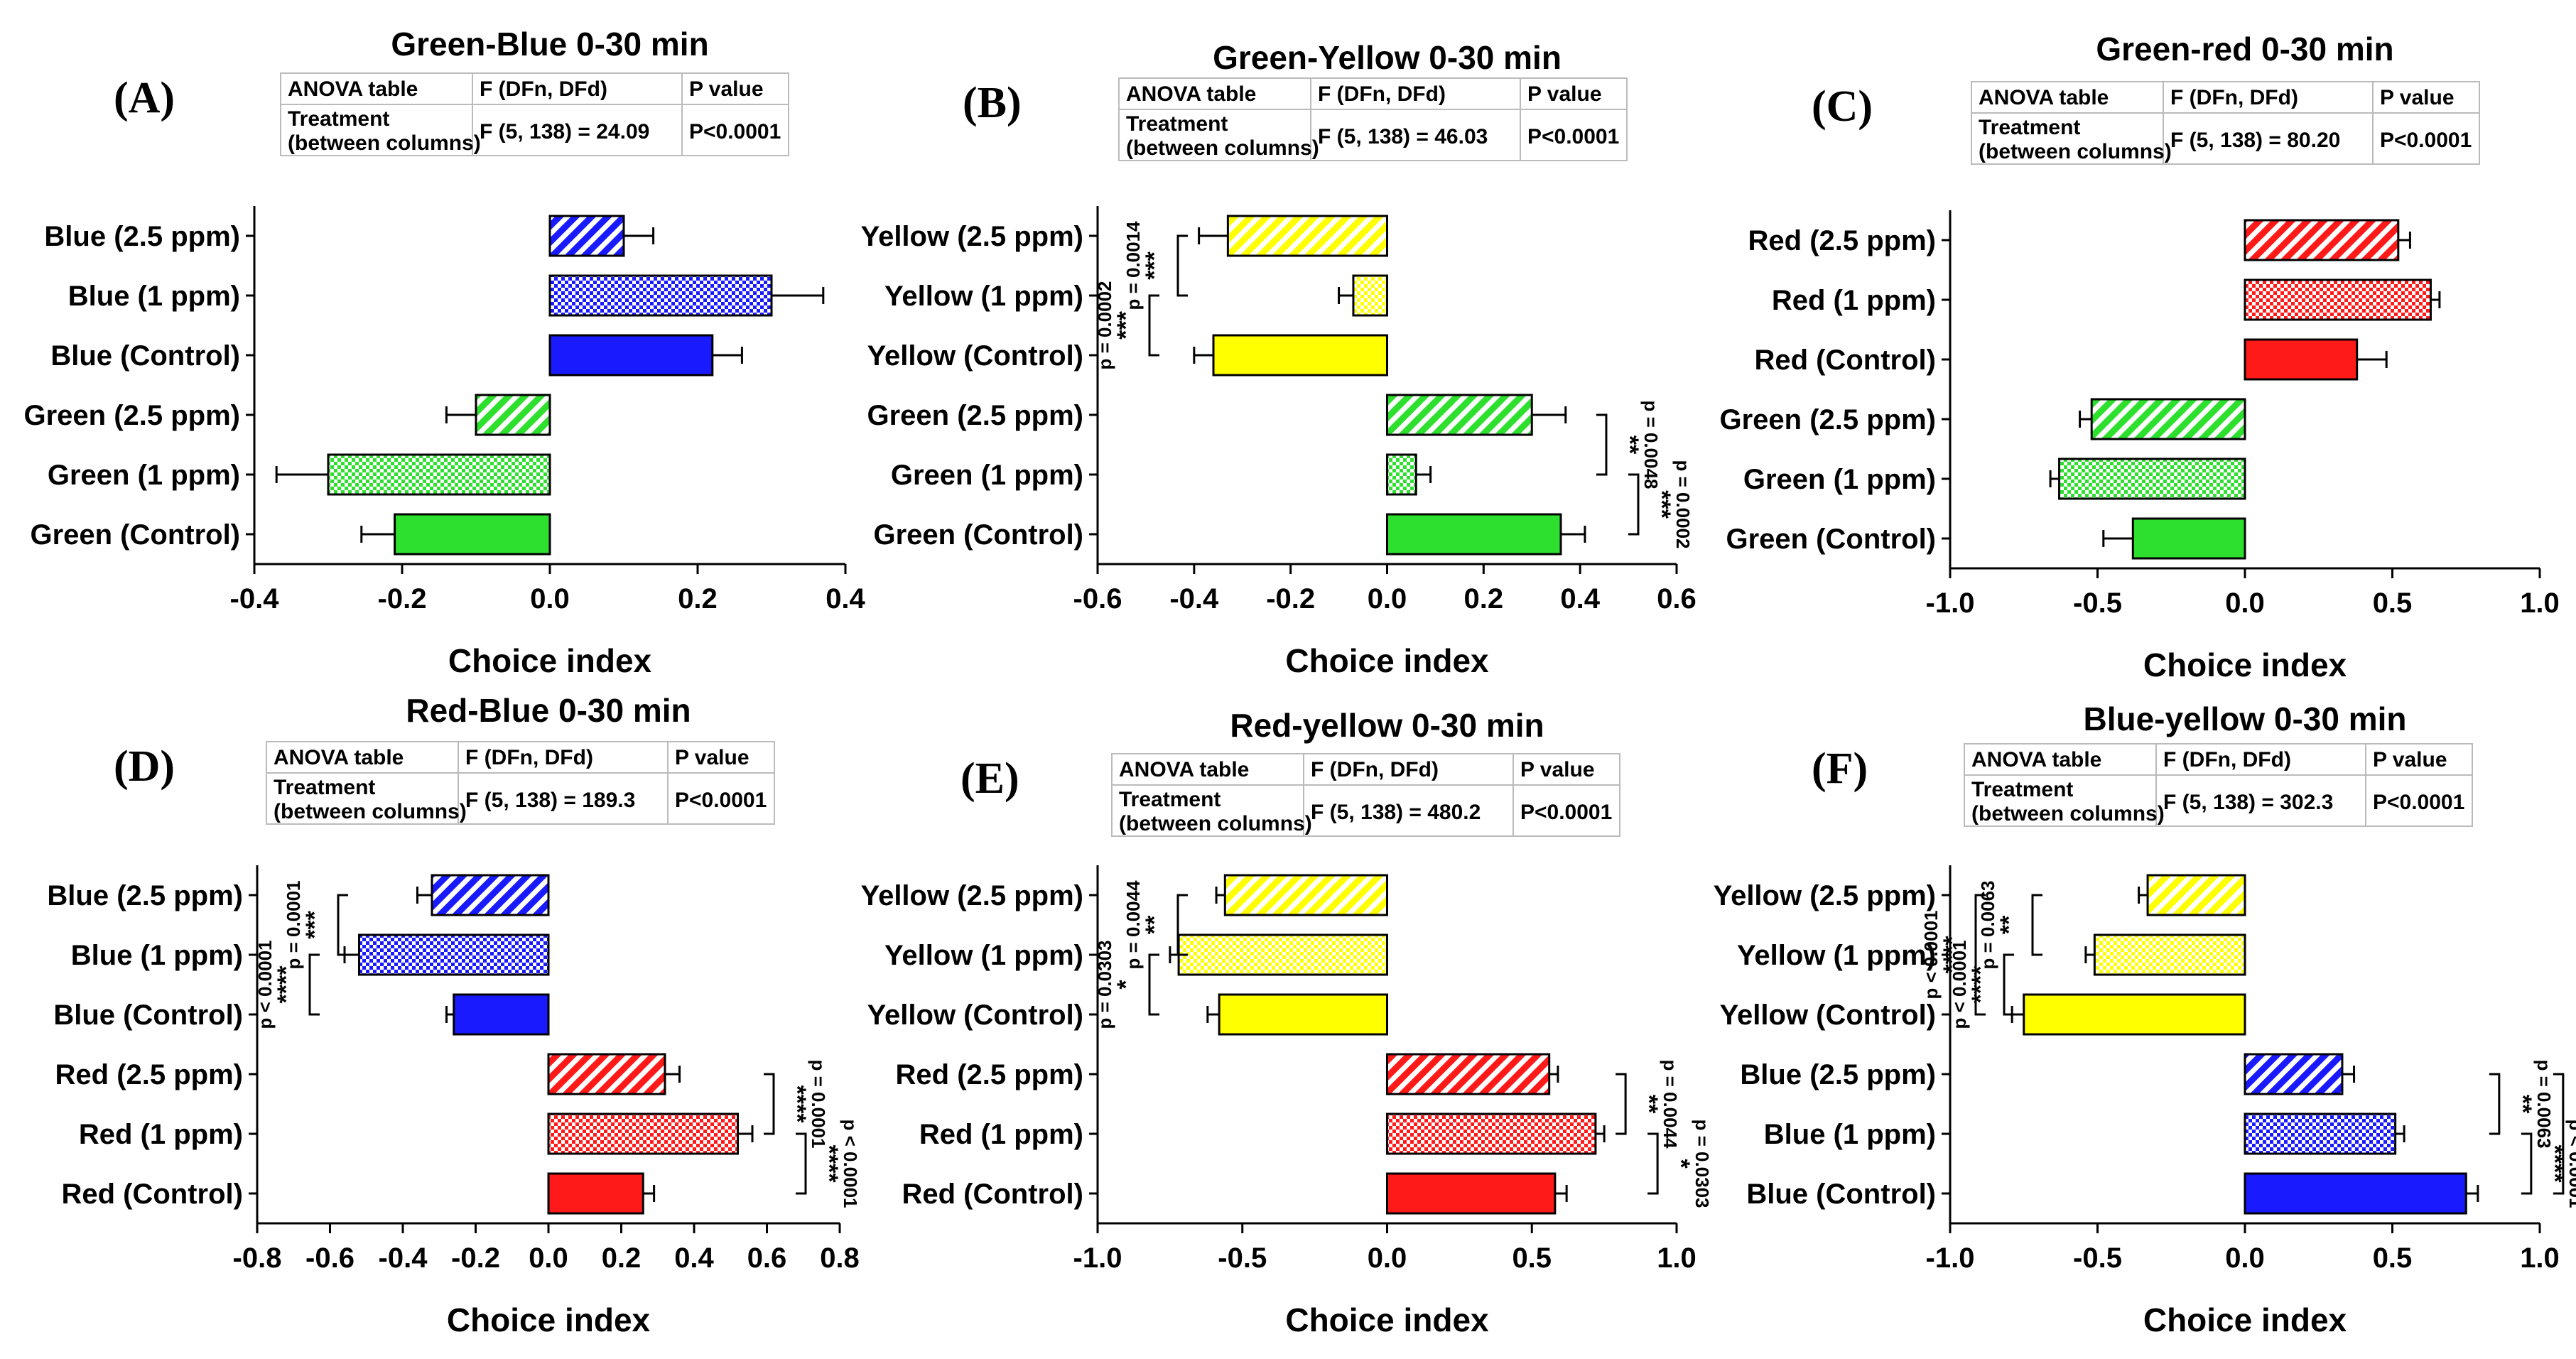 Image resolution: width=2576 pixels, height=1359 pixels. I want to click on significance-bracket: **p = 0.0063, so click(2009, 925).